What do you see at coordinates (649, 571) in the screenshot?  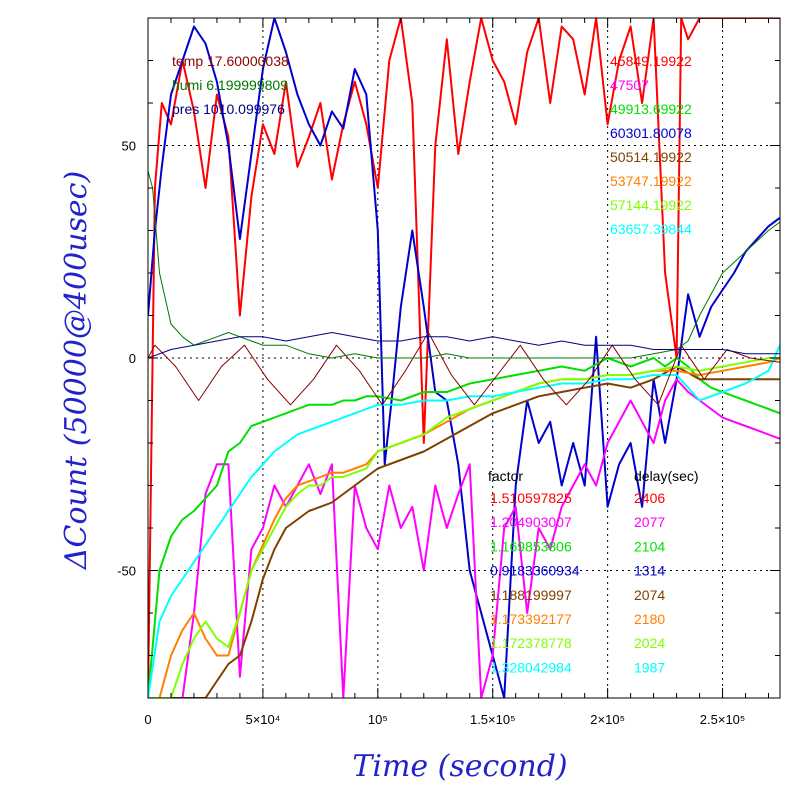 I see `delay-value-3: 1314` at bounding box center [649, 571].